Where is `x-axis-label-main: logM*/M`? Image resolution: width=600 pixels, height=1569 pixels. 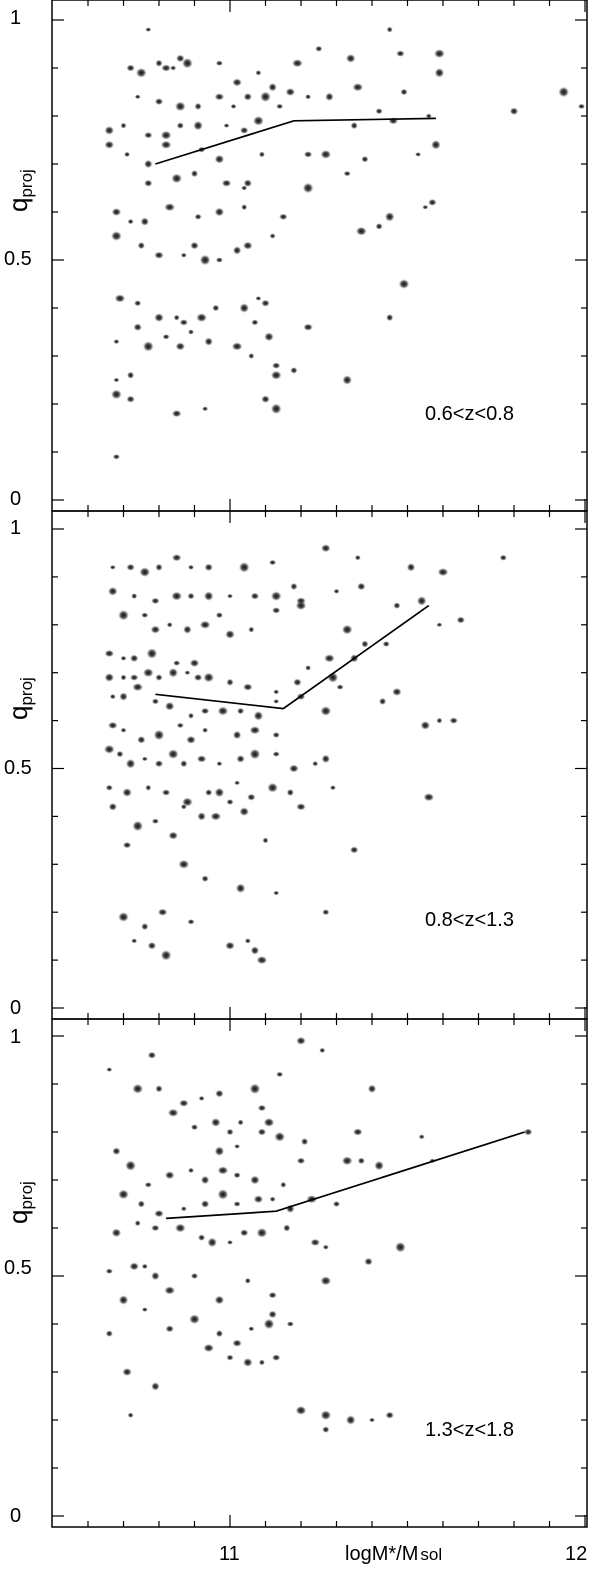
x-axis-label-main: logM*/M is located at coordinates (381, 1554).